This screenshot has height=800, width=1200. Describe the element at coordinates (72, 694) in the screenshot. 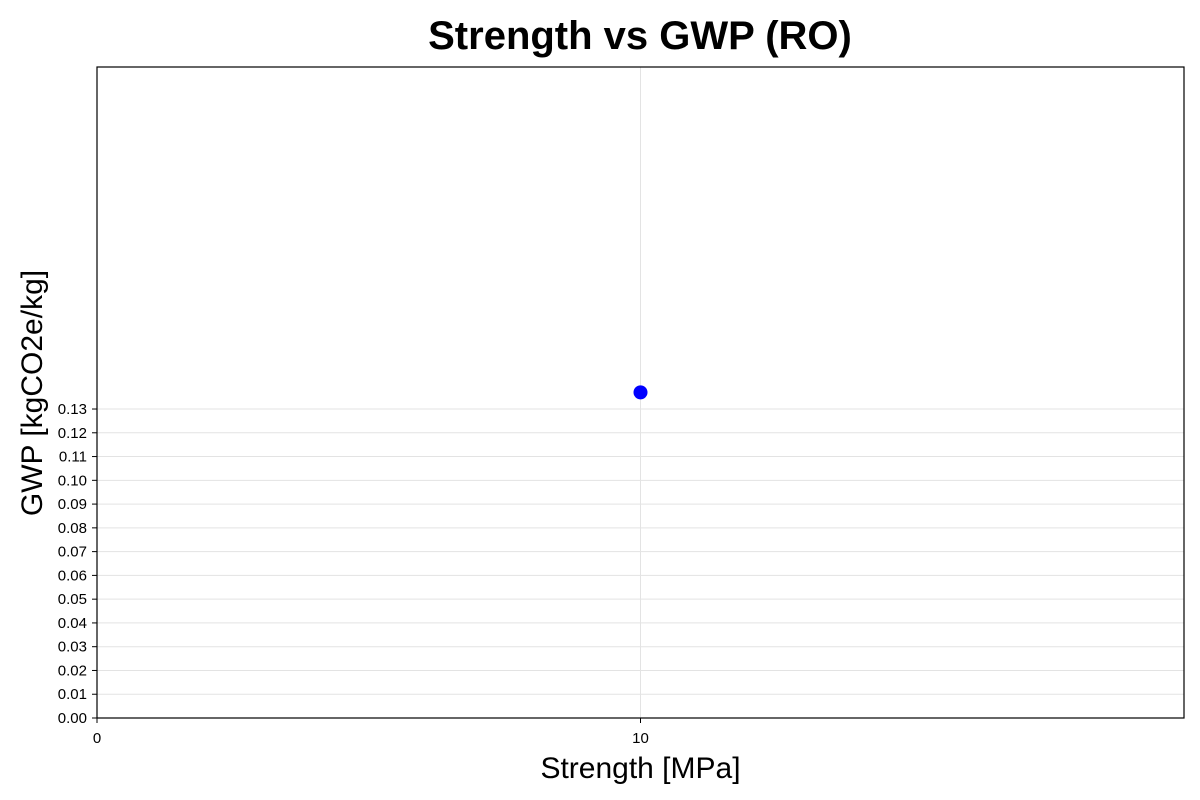

I see `y-tick-label: 0.01` at that location.